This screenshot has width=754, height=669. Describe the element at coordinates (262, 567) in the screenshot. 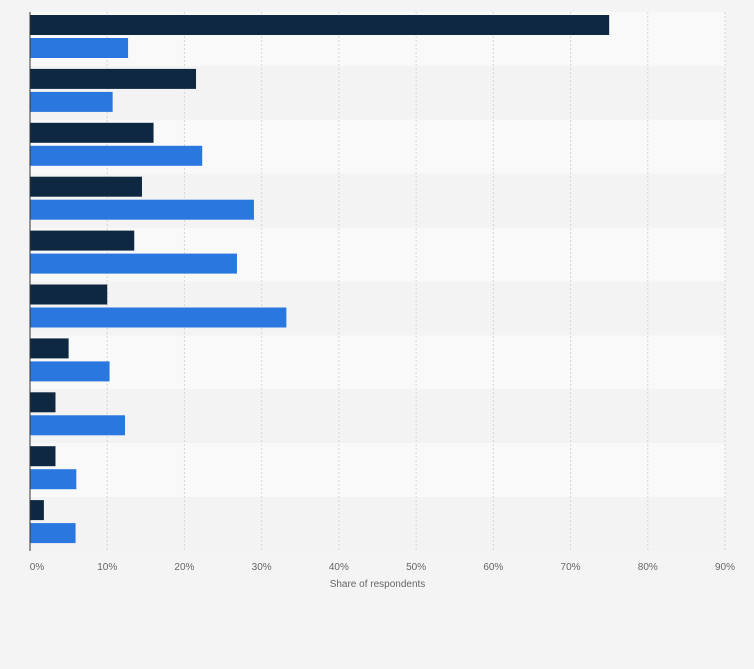

I see `x-tick-label: 30%` at that location.